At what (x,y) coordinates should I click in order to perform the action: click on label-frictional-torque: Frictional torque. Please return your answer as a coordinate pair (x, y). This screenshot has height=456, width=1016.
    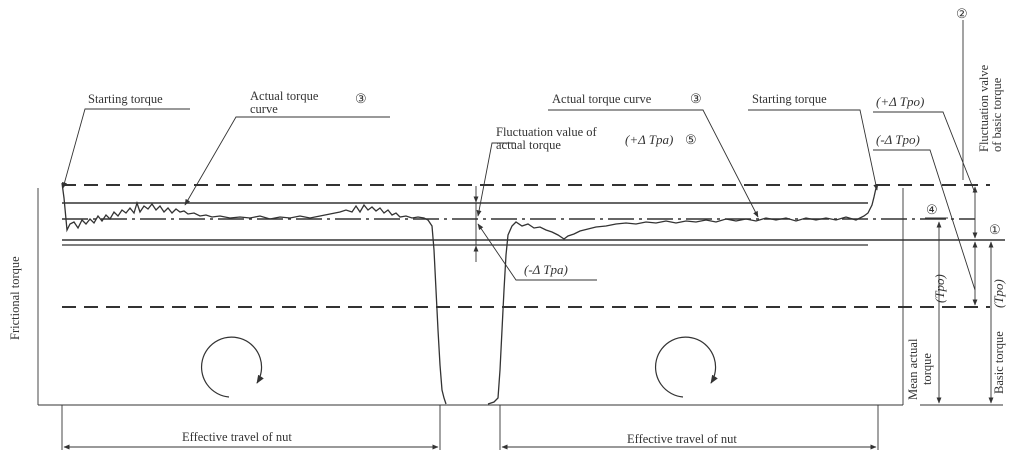
    Looking at the image, I should click on (15, 298).